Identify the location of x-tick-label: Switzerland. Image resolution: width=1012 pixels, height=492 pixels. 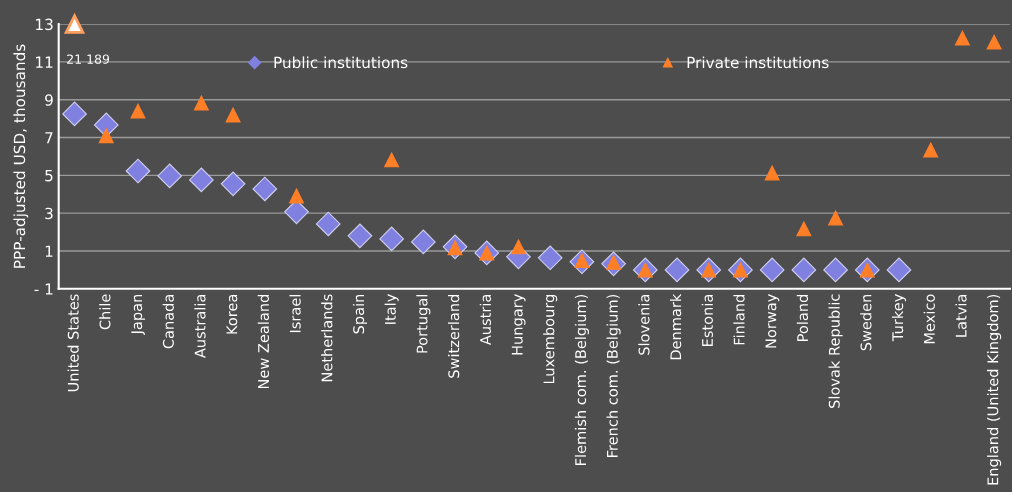
(454, 336).